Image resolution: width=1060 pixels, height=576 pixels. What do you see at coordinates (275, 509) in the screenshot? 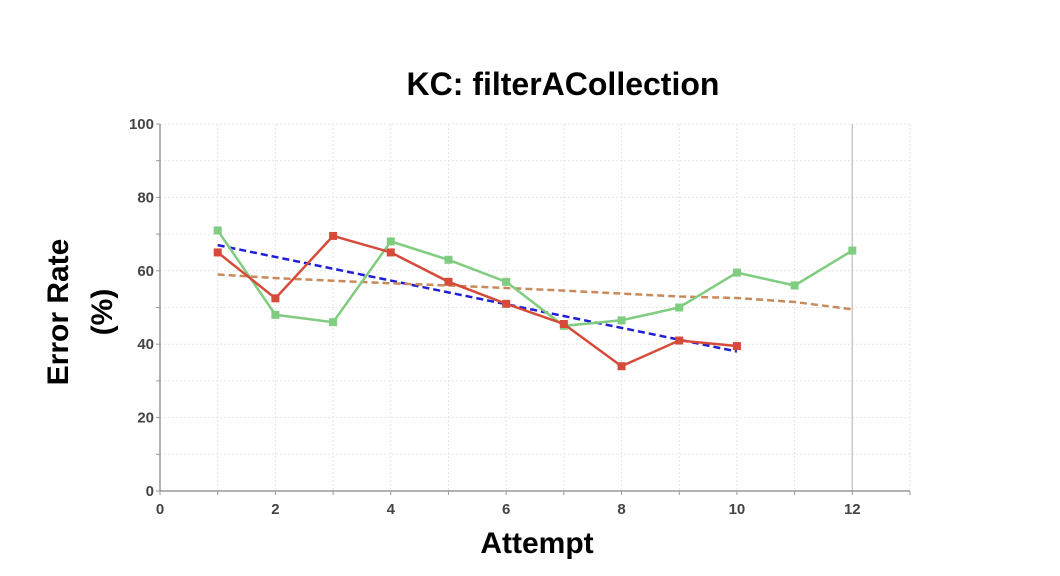
I see `x-tick-label: 2` at bounding box center [275, 509].